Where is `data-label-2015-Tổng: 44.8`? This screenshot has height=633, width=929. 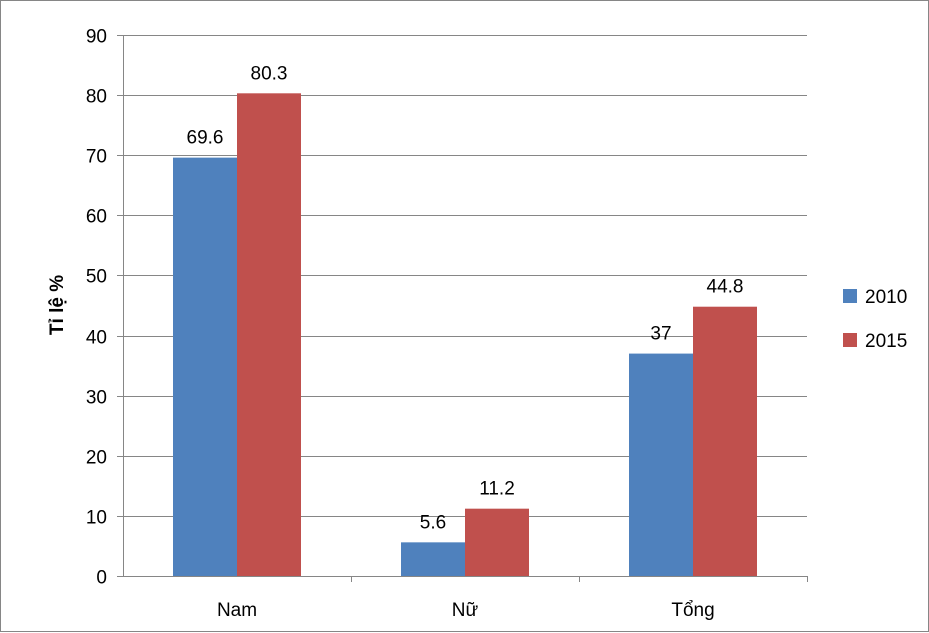
data-label-2015-Tổng: 44.8 is located at coordinates (725, 287).